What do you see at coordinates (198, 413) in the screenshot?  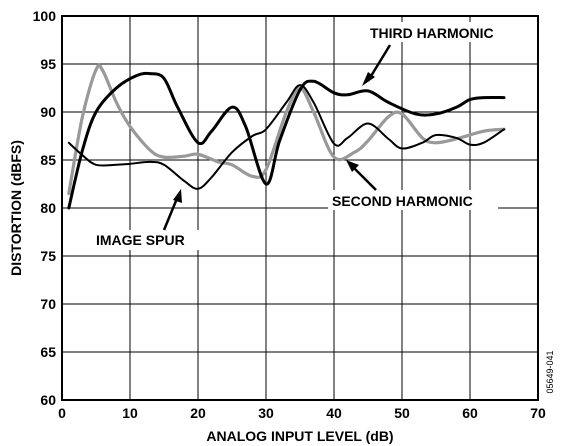 I see `x-tick-label-2: 20` at bounding box center [198, 413].